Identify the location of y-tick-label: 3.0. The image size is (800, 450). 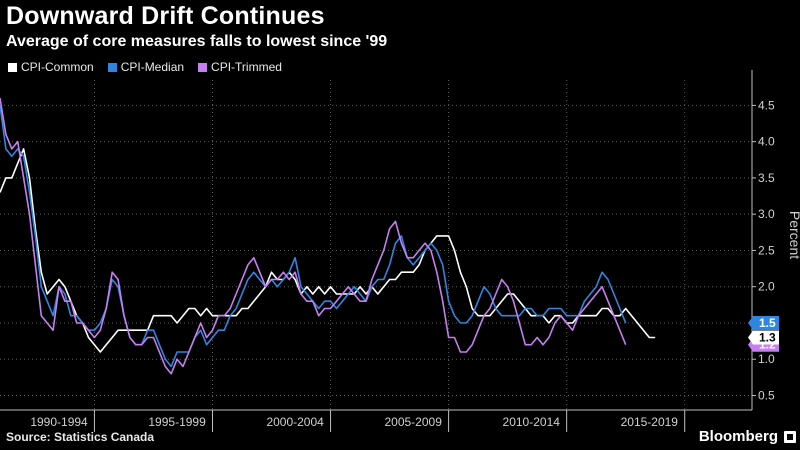
(766, 214).